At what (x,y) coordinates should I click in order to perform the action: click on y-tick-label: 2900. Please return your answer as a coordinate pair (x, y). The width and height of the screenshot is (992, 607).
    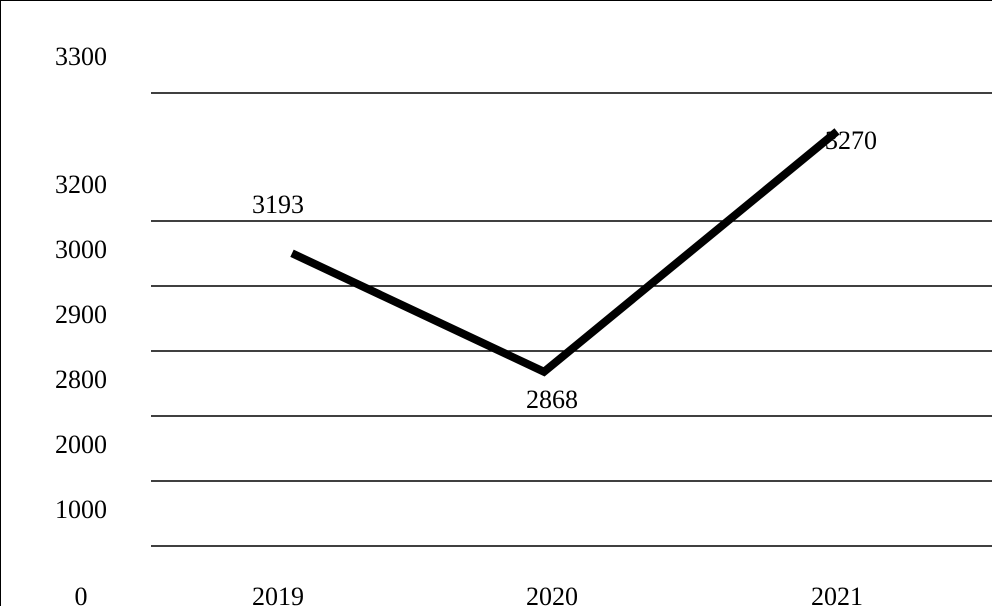
    Looking at the image, I should click on (81, 314).